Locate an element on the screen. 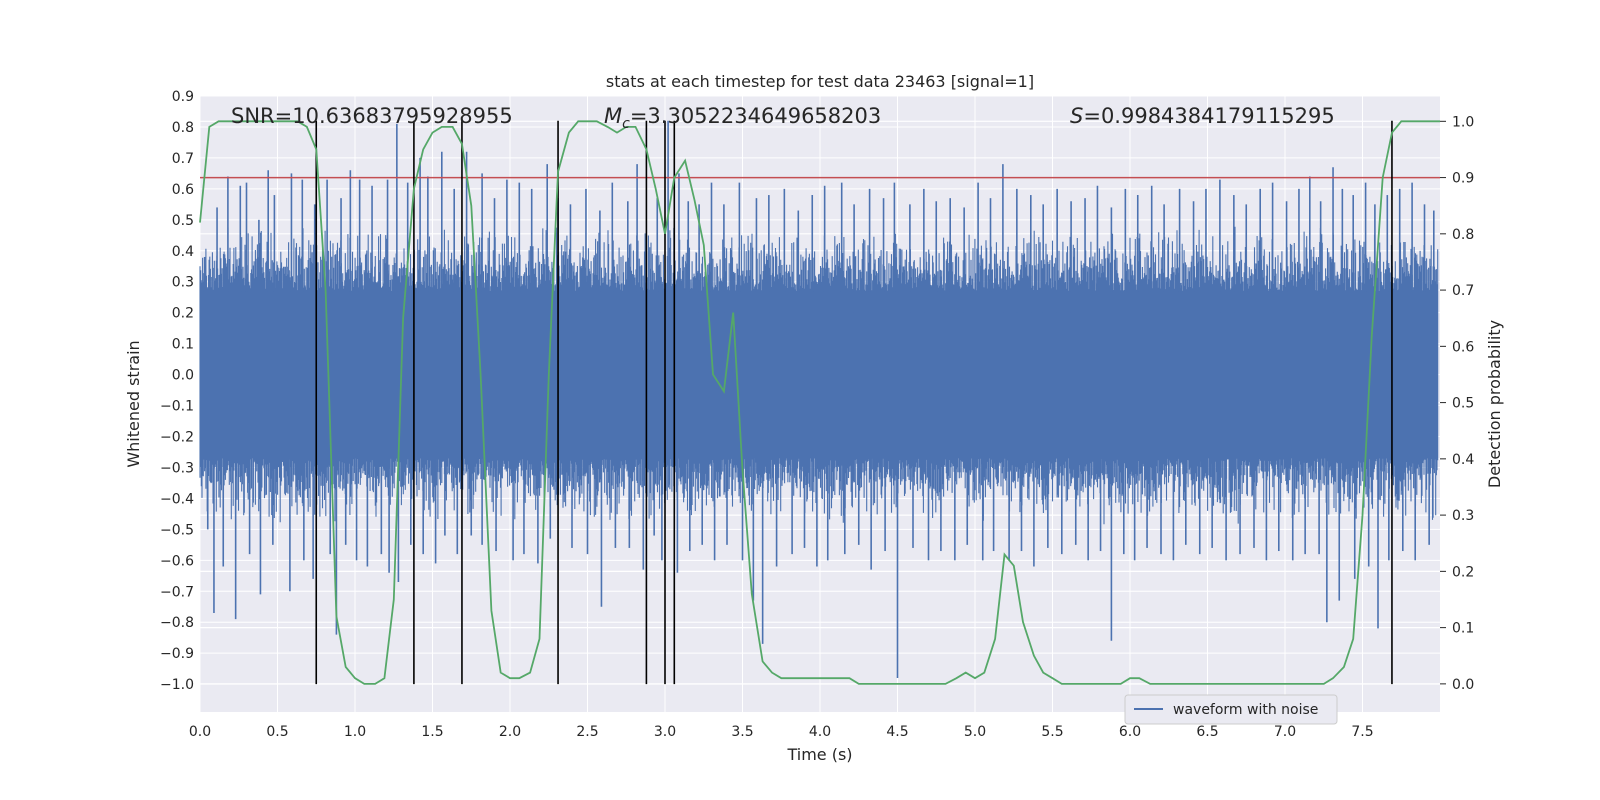 This screenshot has width=1600, height=800. y-tick-label: −0.9 is located at coordinates (177, 654).